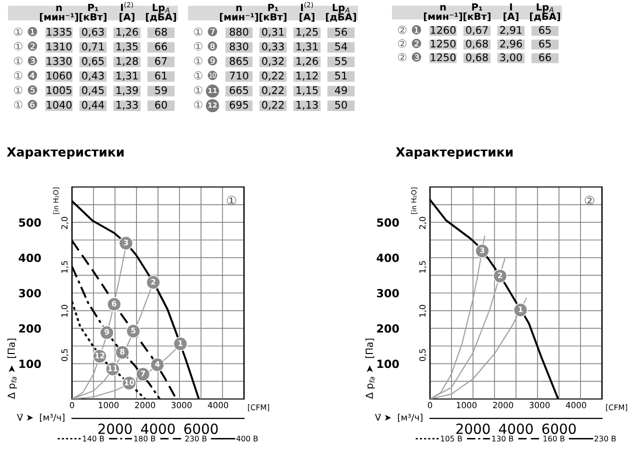 This screenshot has height=454, width=640. I want to click on text: 1,12, so click(307, 76).